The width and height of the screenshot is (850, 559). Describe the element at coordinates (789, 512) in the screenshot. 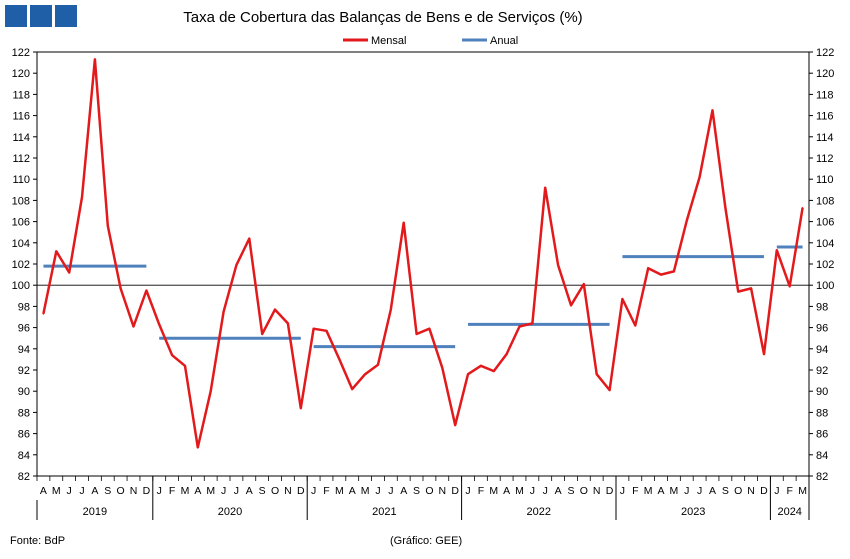

I see `x-year-label: 2024` at that location.